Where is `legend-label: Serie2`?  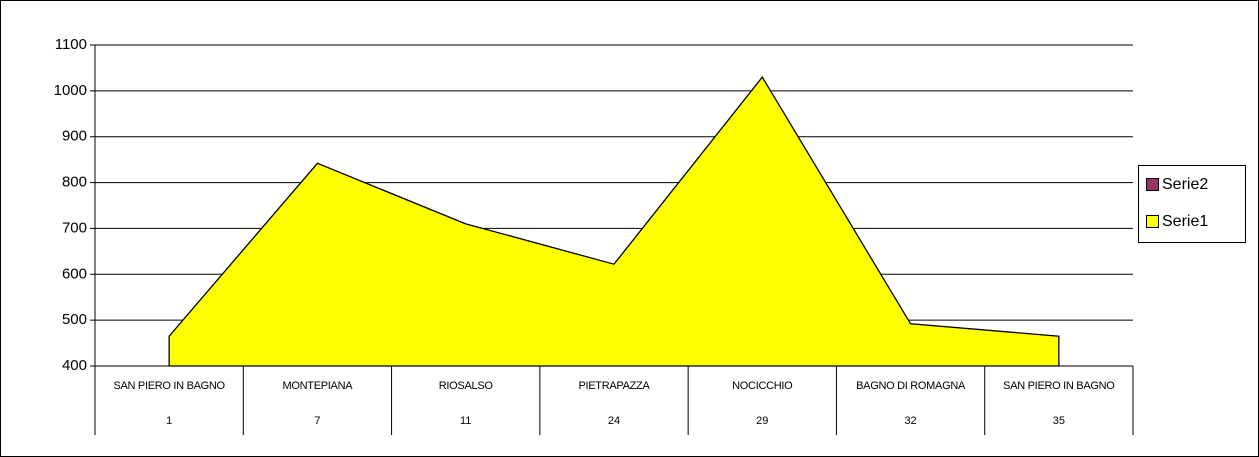
legend-label: Serie2 is located at coordinates (1185, 184).